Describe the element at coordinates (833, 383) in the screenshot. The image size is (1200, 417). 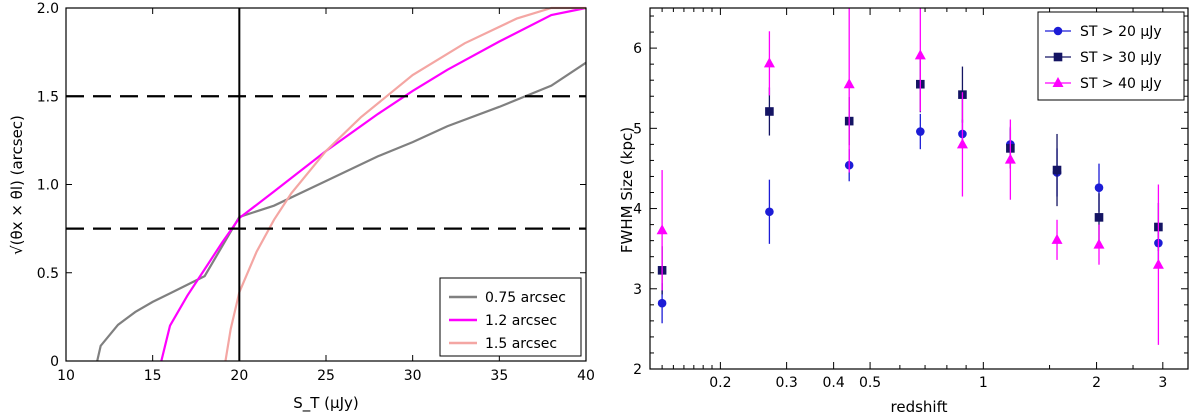
I see `right-x-tick-label: 0.4` at that location.